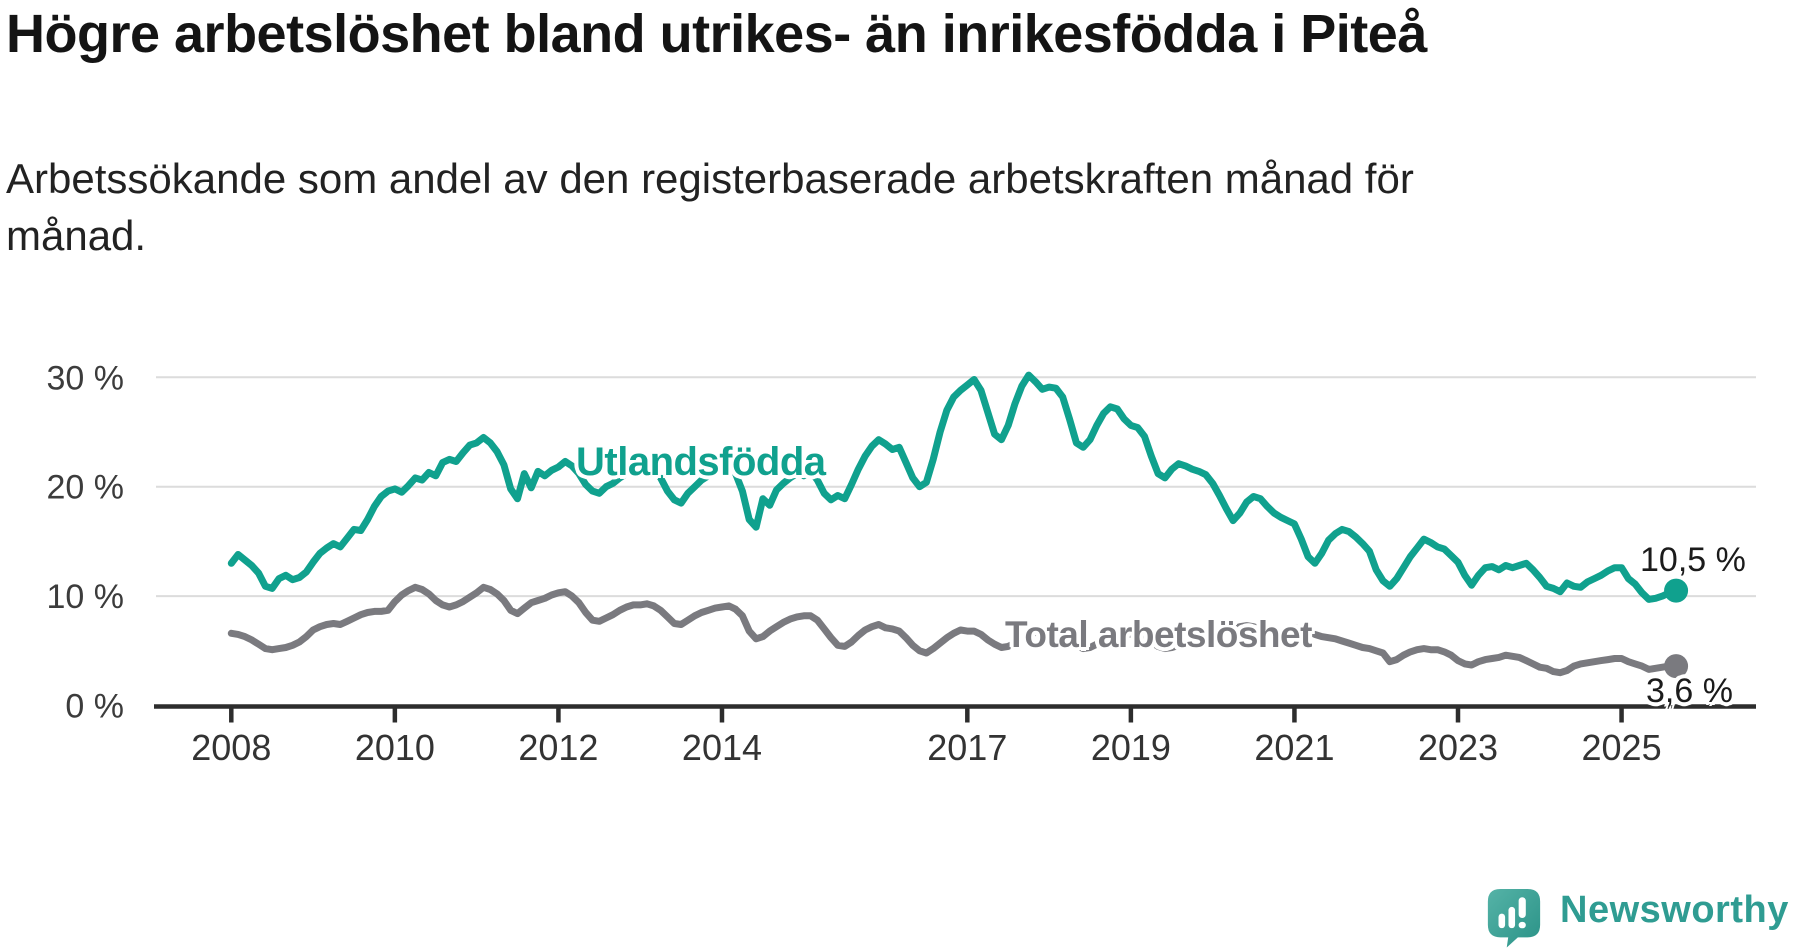  What do you see at coordinates (395, 747) in the screenshot?
I see `x-tick-label-2010: 2010` at bounding box center [395, 747].